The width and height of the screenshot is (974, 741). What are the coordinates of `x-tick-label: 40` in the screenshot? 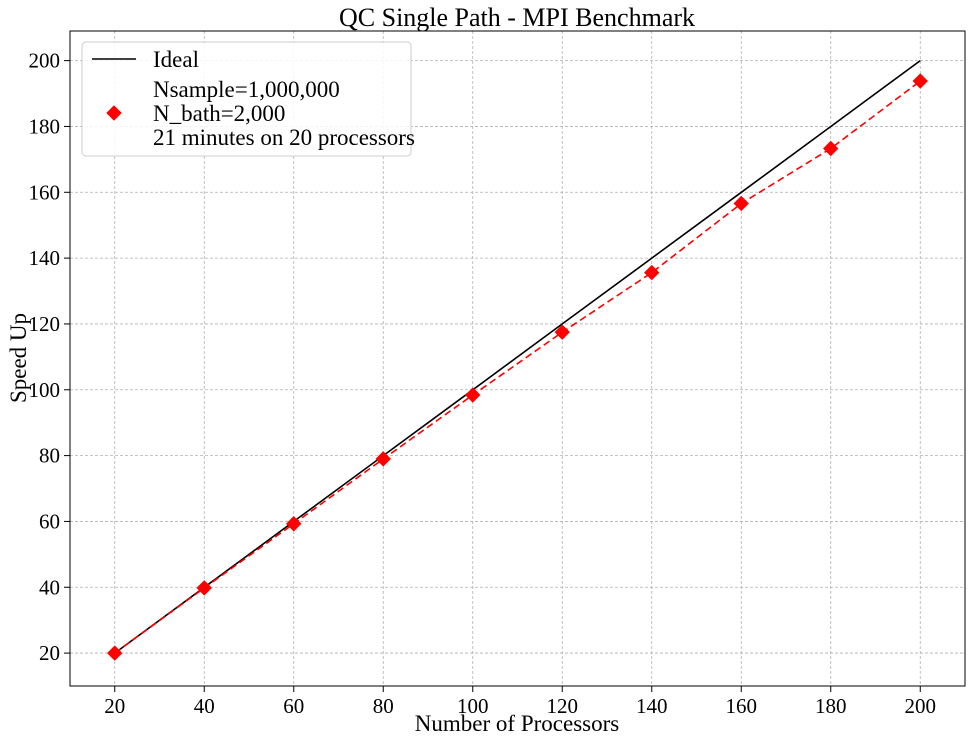 It's located at (204, 706).